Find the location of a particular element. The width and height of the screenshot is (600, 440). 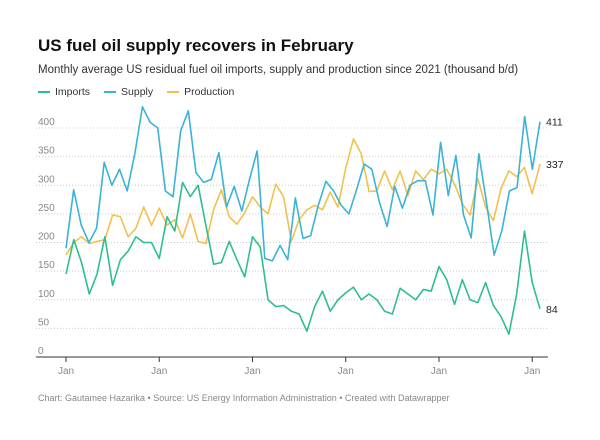

y-tick-label: 100 is located at coordinates (46, 294).